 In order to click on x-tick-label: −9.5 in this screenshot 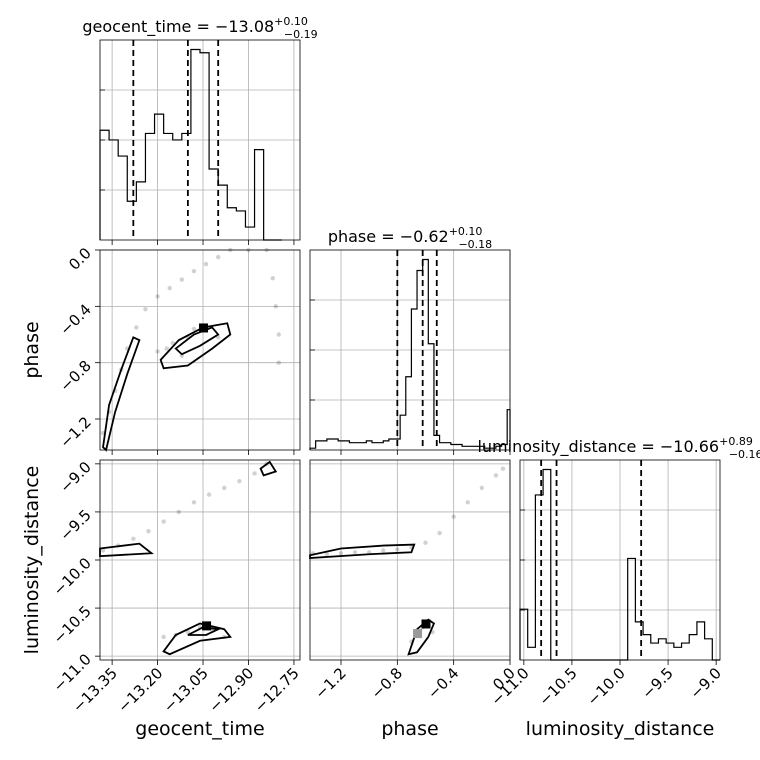, I will do `click(657, 683)`.